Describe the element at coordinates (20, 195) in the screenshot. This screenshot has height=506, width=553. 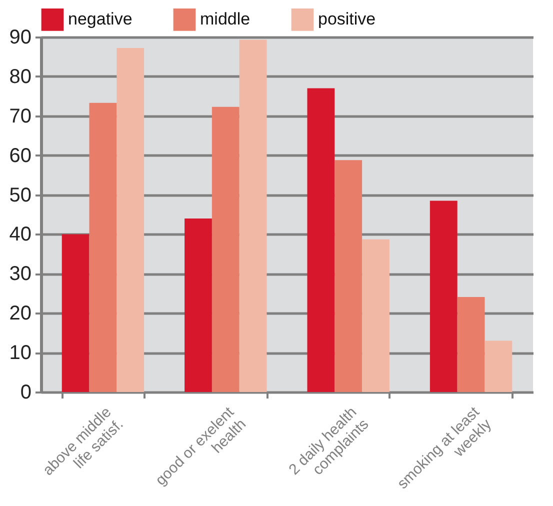
I see `y-tick-label: 50` at that location.